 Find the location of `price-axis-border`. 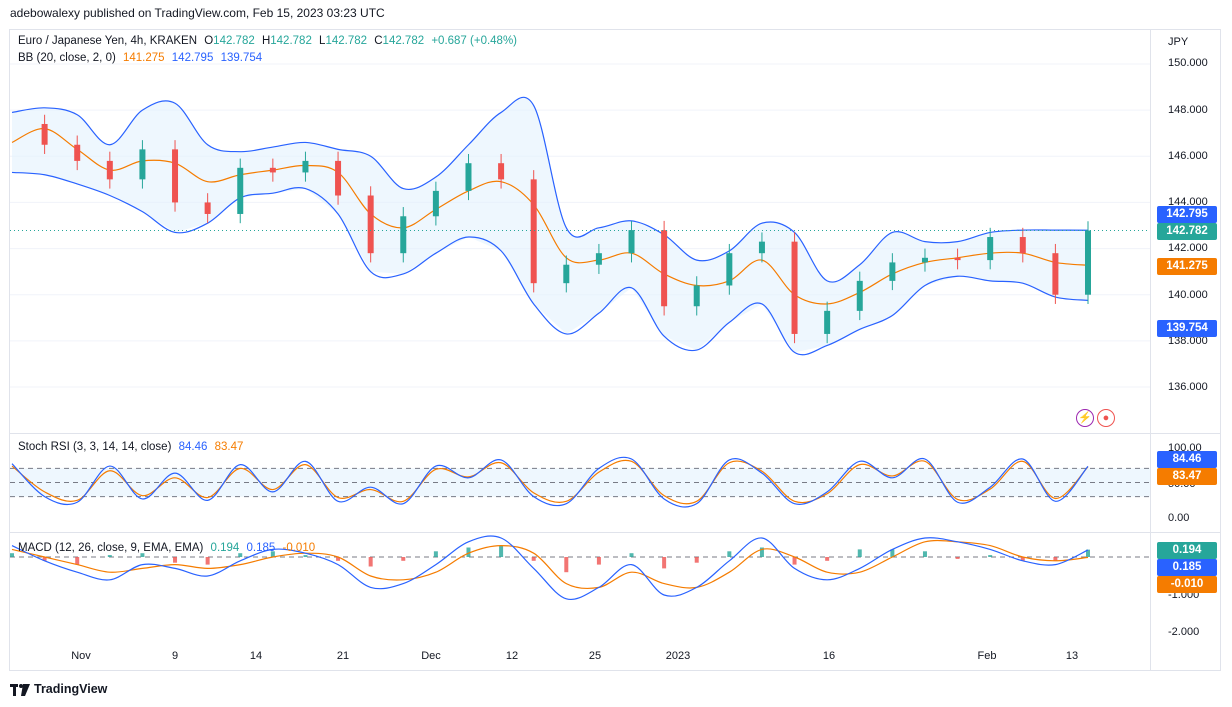

price-axis-border is located at coordinates (1150, 350).